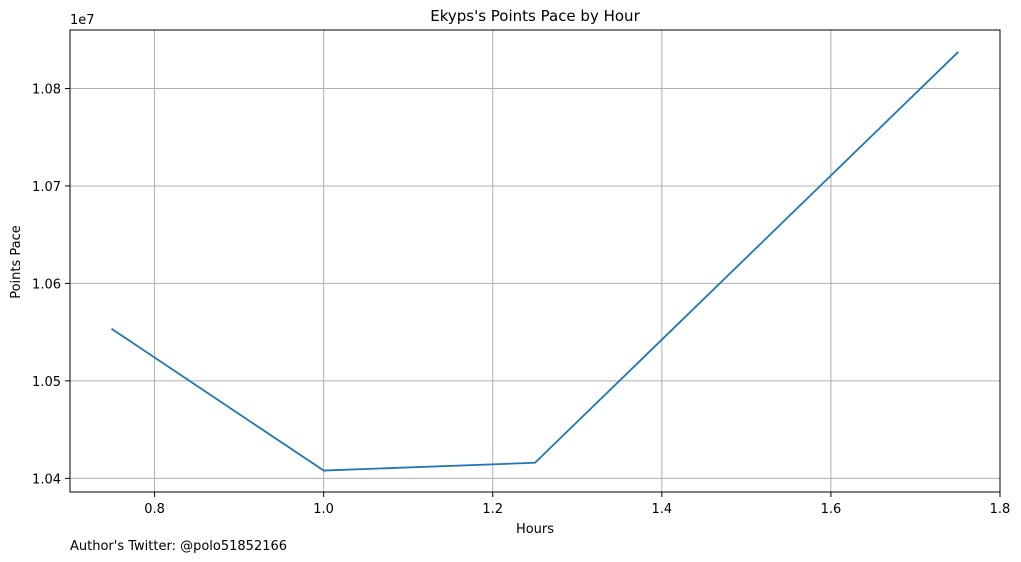 The height and width of the screenshot is (562, 1021). Describe the element at coordinates (831, 509) in the screenshot. I see `x-tick-label: 1.6` at that location.